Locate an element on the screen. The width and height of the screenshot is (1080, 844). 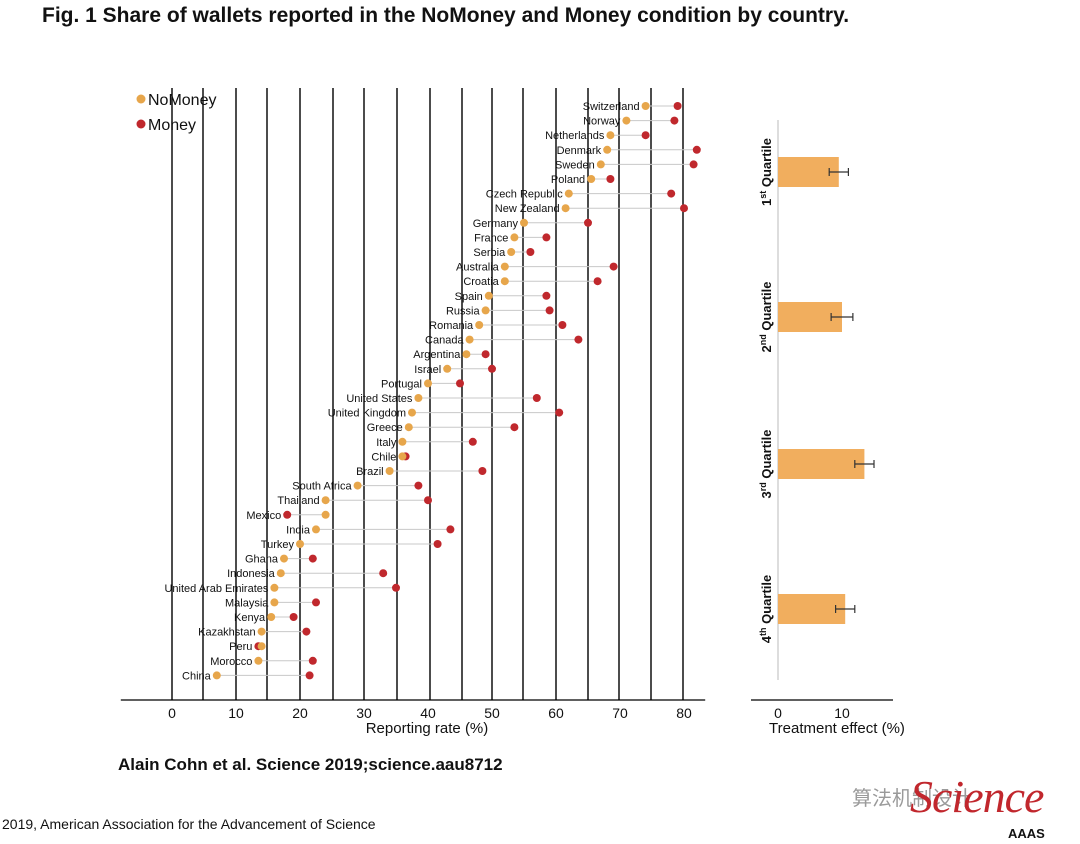
left-x-tick-label-4: 40 is located at coordinates (428, 713).